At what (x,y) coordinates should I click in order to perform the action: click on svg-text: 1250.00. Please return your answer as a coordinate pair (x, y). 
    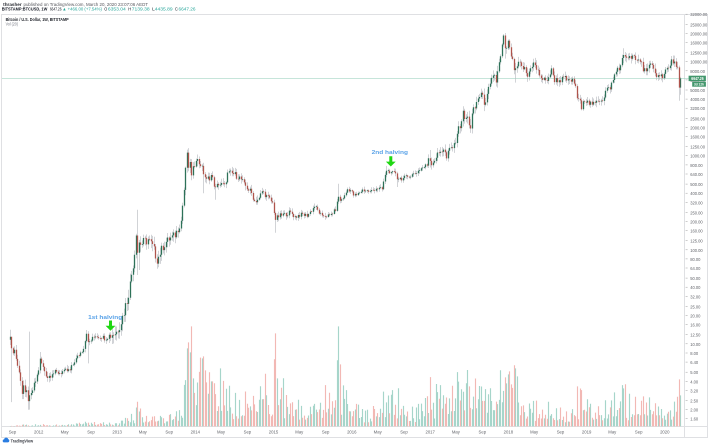
    Looking at the image, I should click on (698, 147).